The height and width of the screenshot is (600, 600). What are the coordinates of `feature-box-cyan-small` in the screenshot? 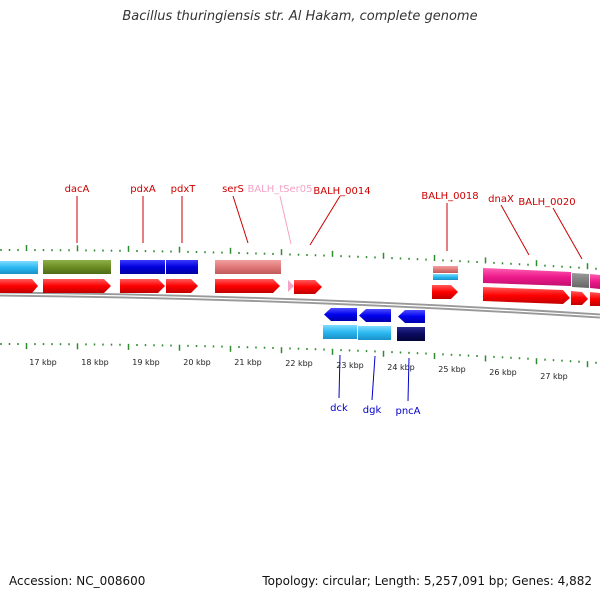 It's located at (445, 277).